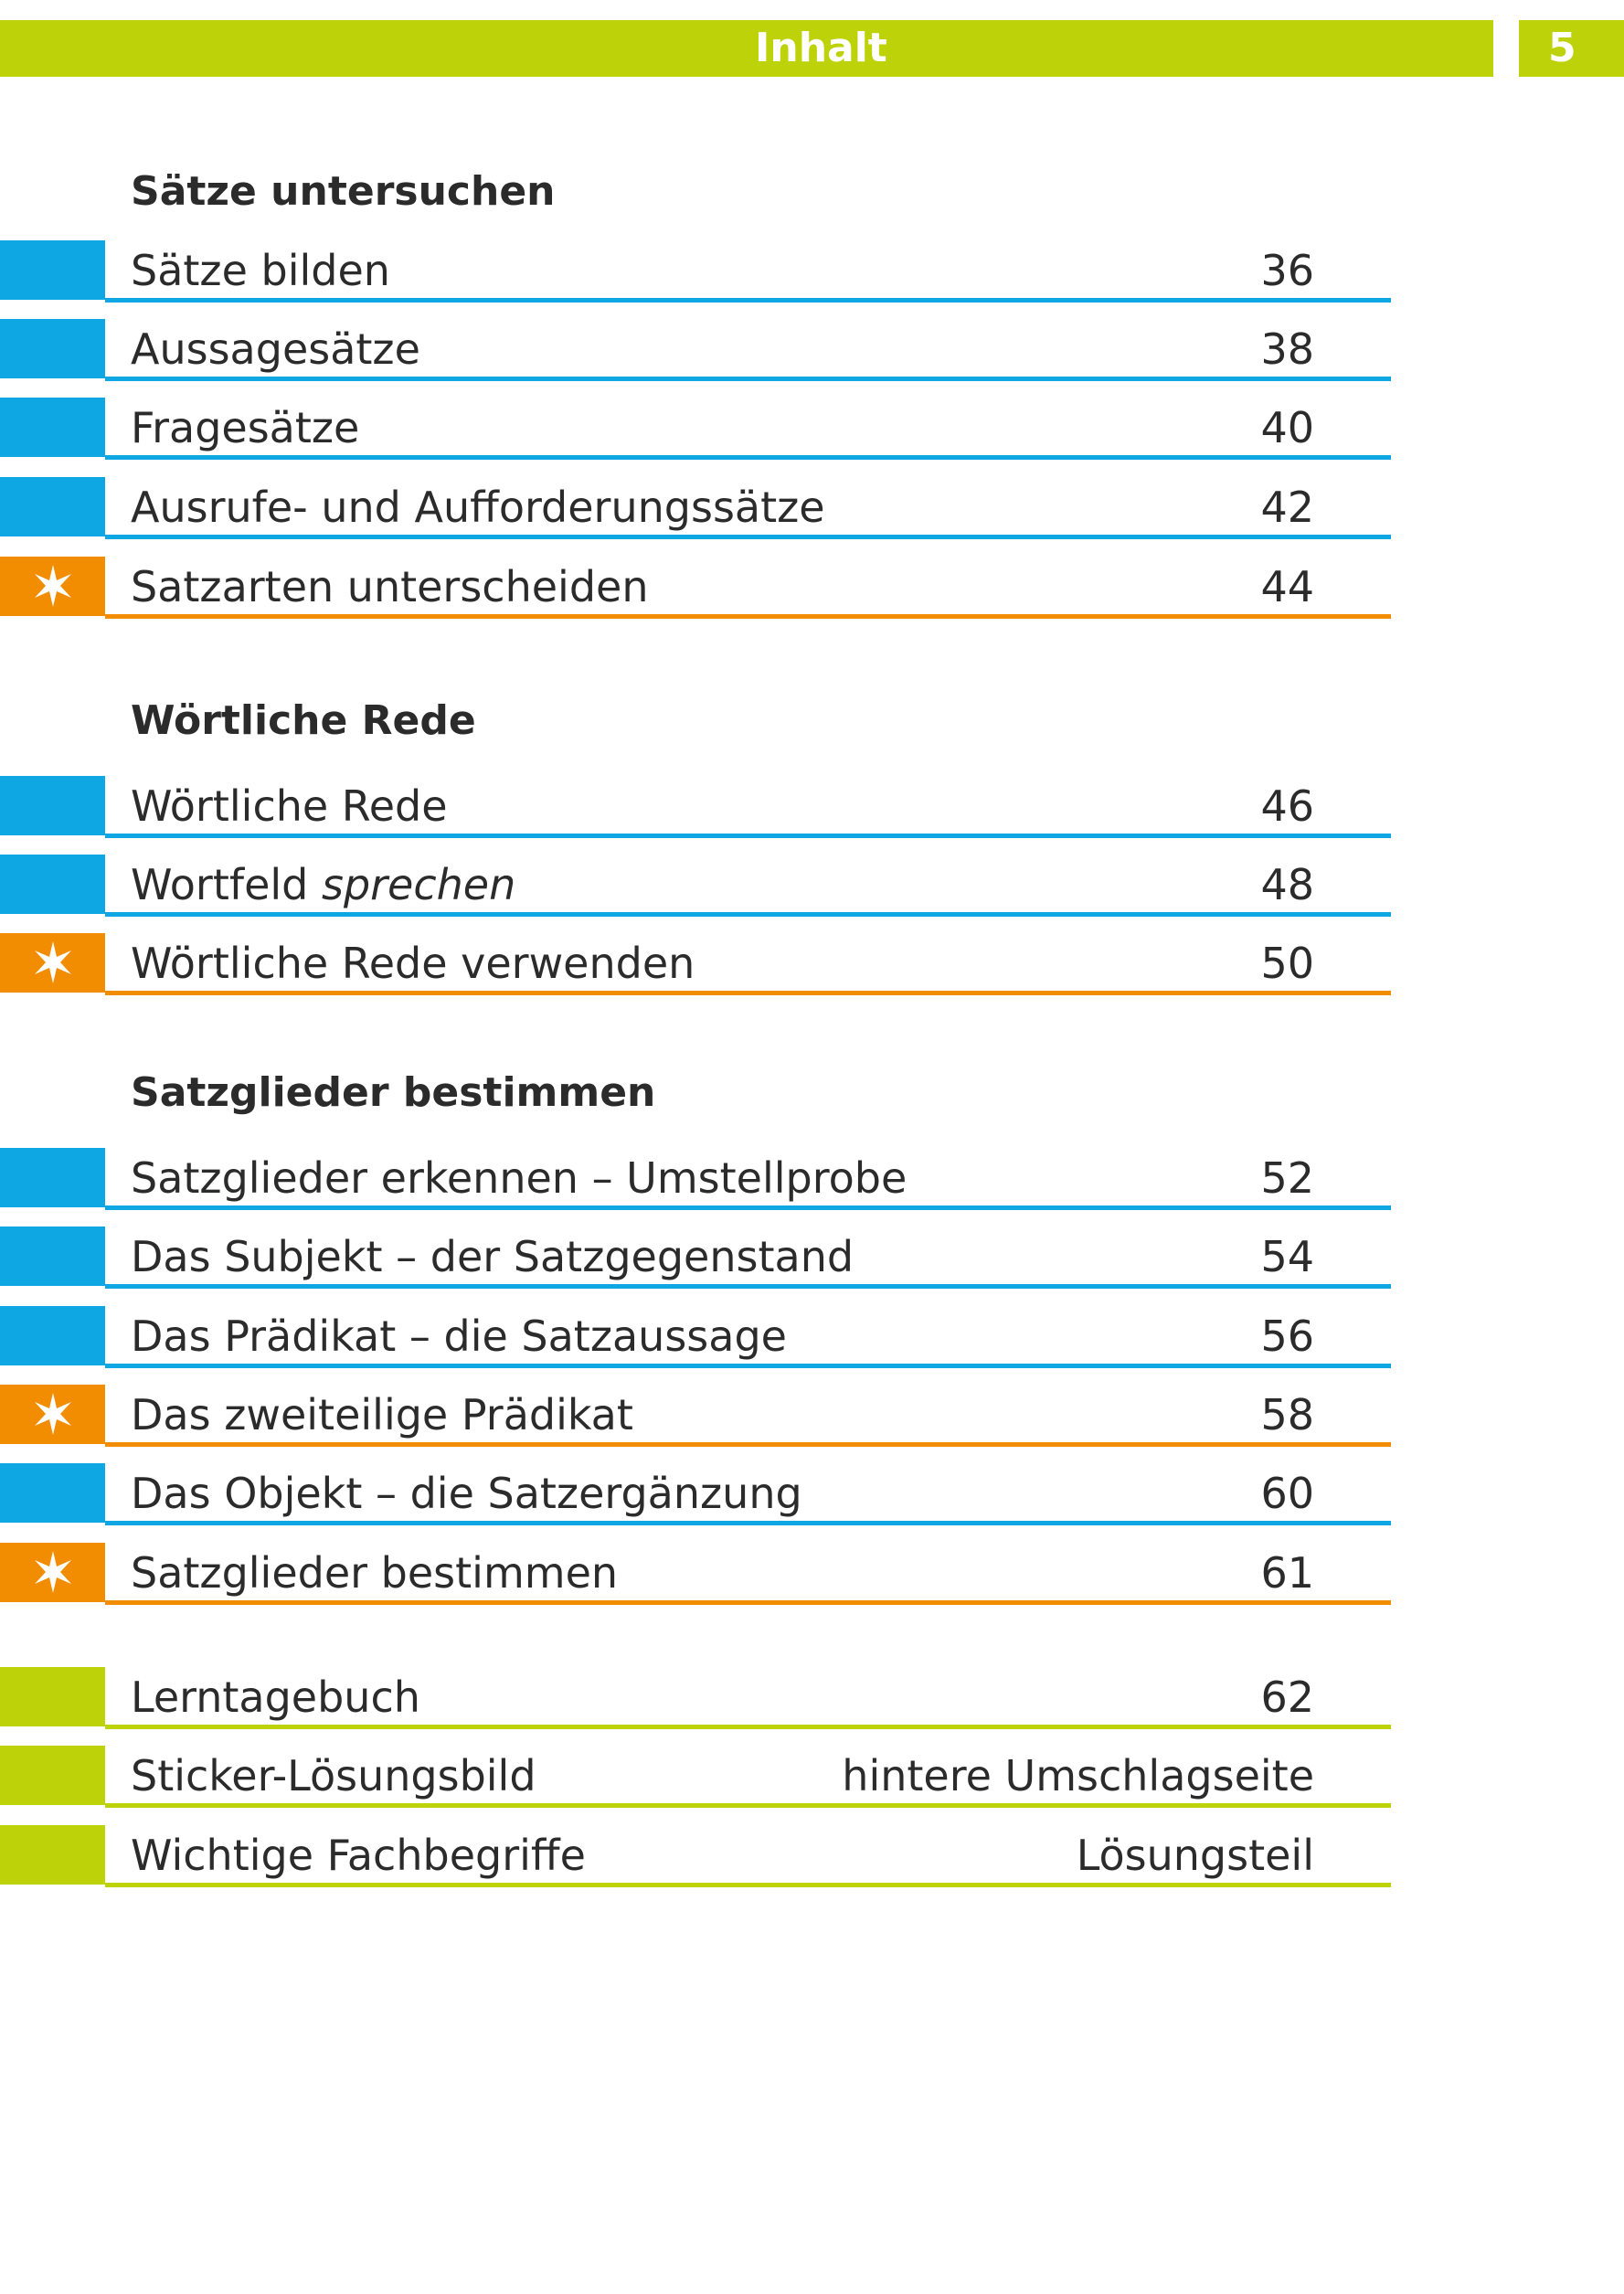  Describe the element at coordinates (245, 428) in the screenshot. I see `toc-entry-label: Fragesätze` at that location.